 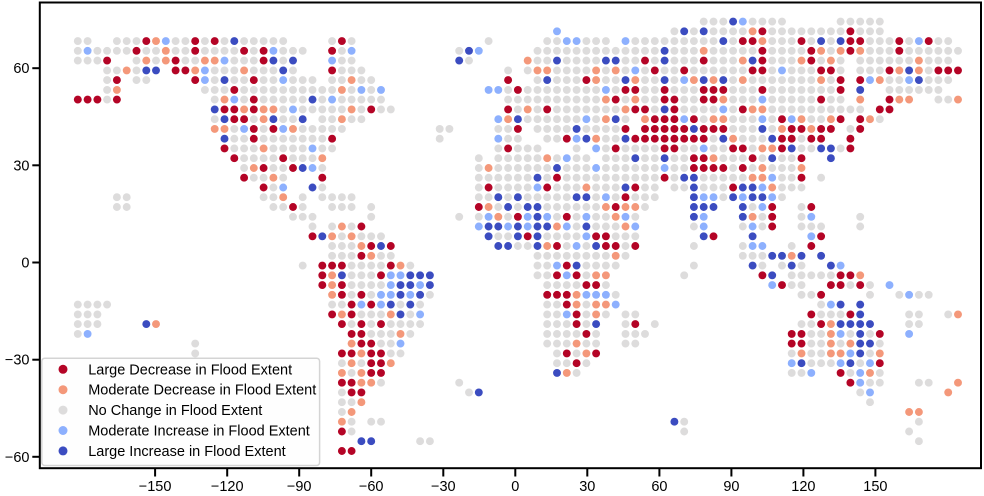 I want to click on svg-text: Large Increase in Flood Extent, so click(x=186, y=452).